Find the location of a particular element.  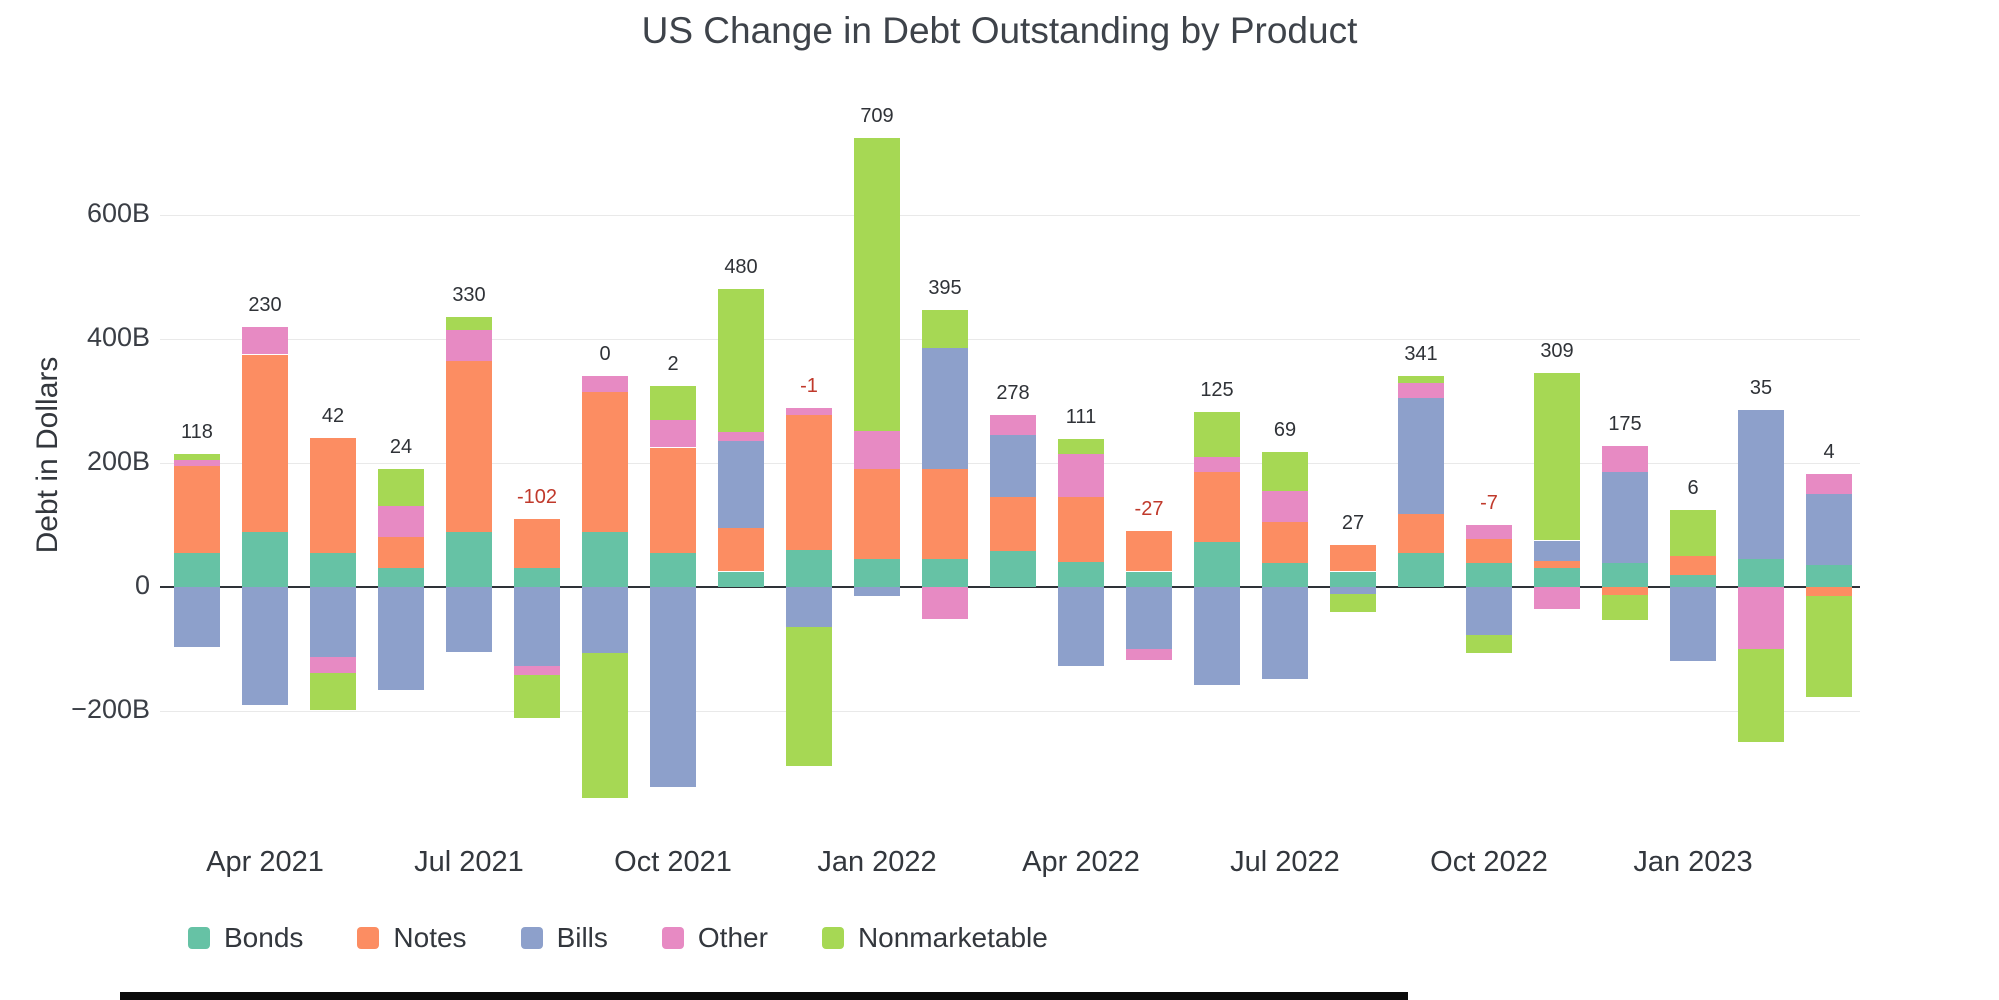

y-tick-label: 400B is located at coordinates (118, 337).